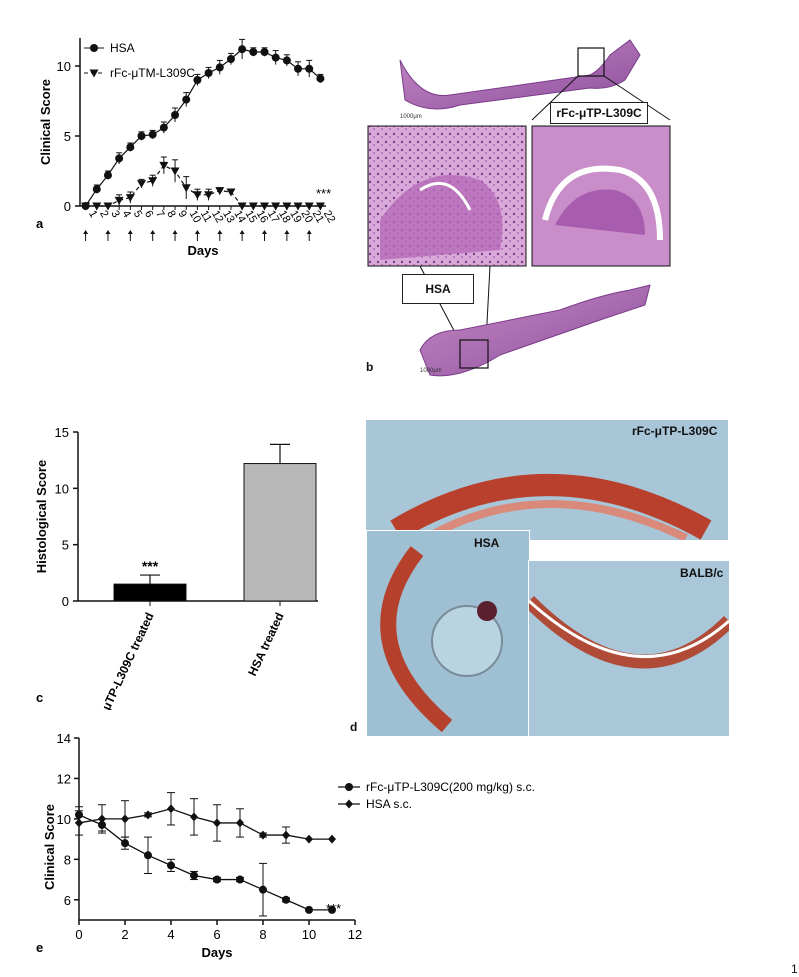 Image resolution: width=799 pixels, height=977 pixels. Describe the element at coordinates (67, 859) in the screenshot. I see `y-tick-label-e: 8` at that location.